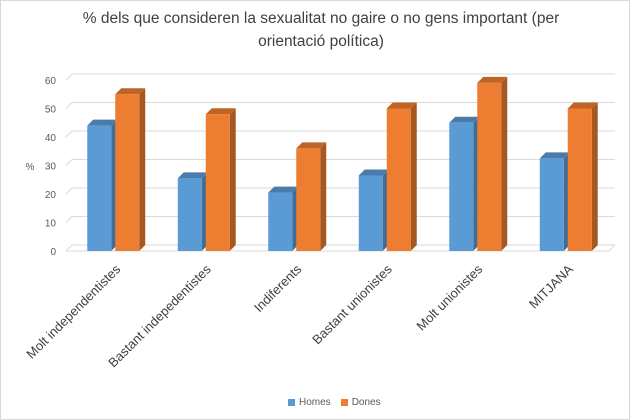 The height and width of the screenshot is (420, 630). What do you see at coordinates (51, 167) in the screenshot?
I see `y-tick-label: 30` at bounding box center [51, 167].